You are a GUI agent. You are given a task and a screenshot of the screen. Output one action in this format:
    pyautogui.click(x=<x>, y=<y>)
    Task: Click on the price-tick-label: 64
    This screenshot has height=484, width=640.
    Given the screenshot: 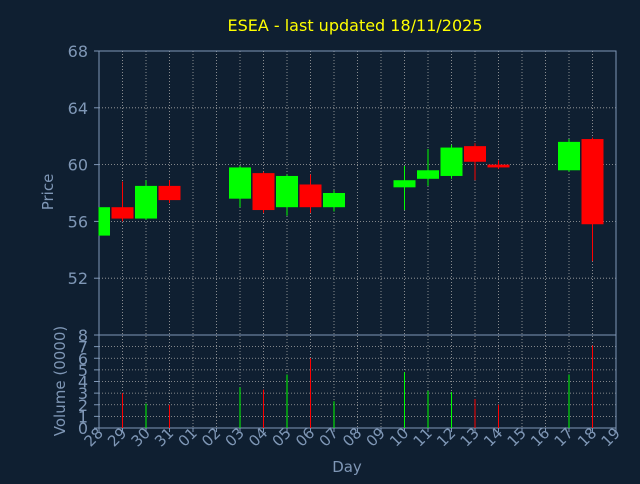 What is the action you would take?
    pyautogui.click(x=78, y=108)
    